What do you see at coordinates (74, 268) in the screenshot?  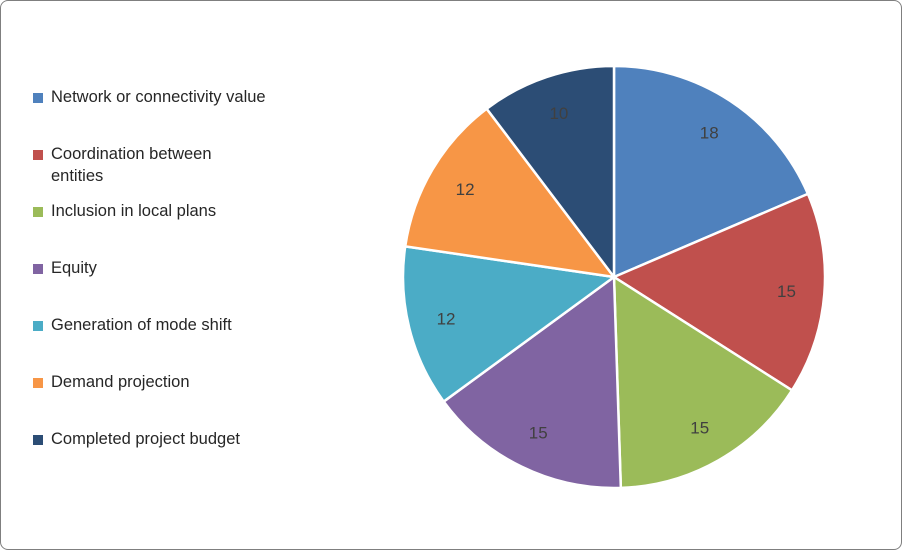 I see `legend-label: Equity` at bounding box center [74, 268].